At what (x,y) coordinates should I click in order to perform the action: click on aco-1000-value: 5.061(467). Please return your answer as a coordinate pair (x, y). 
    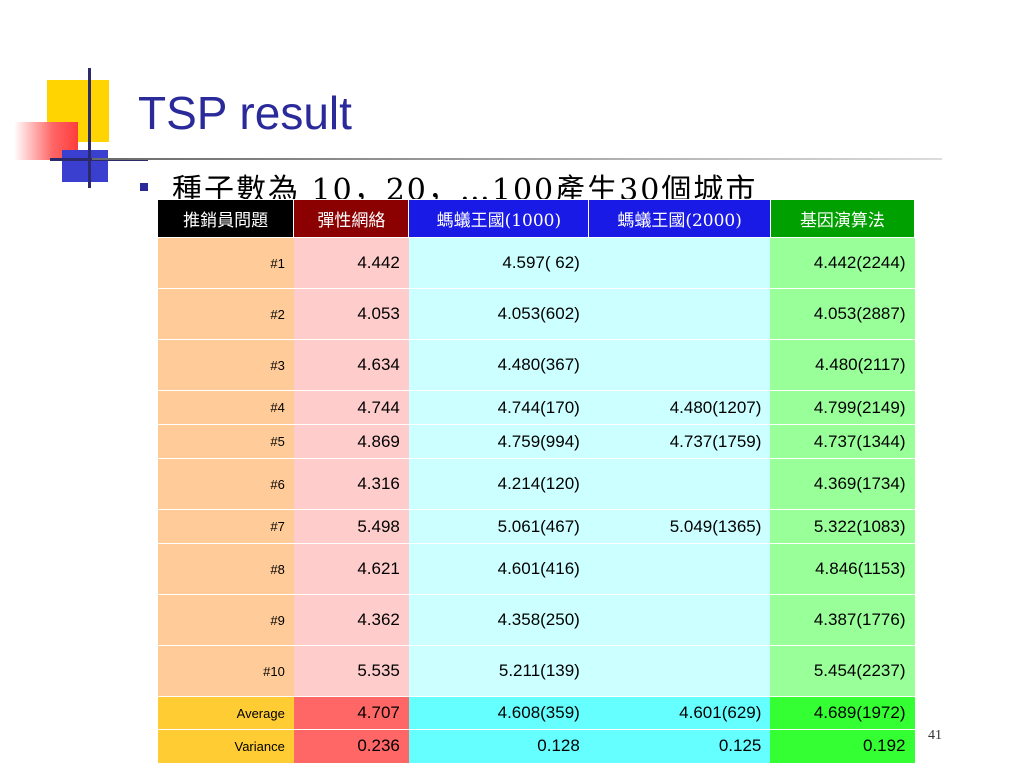
    Looking at the image, I should click on (498, 526).